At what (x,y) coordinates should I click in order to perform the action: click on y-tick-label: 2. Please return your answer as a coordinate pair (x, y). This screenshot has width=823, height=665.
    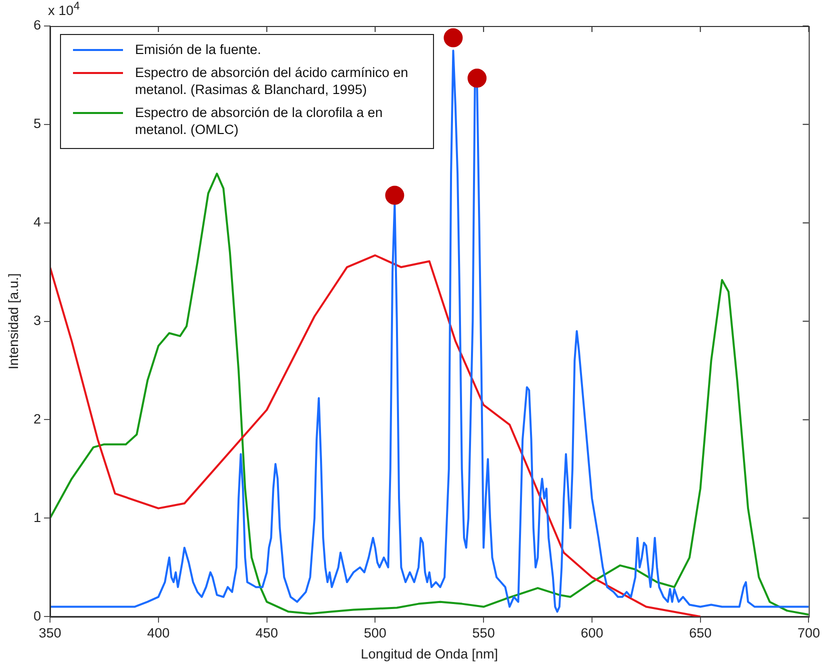
    Looking at the image, I should click on (37, 418).